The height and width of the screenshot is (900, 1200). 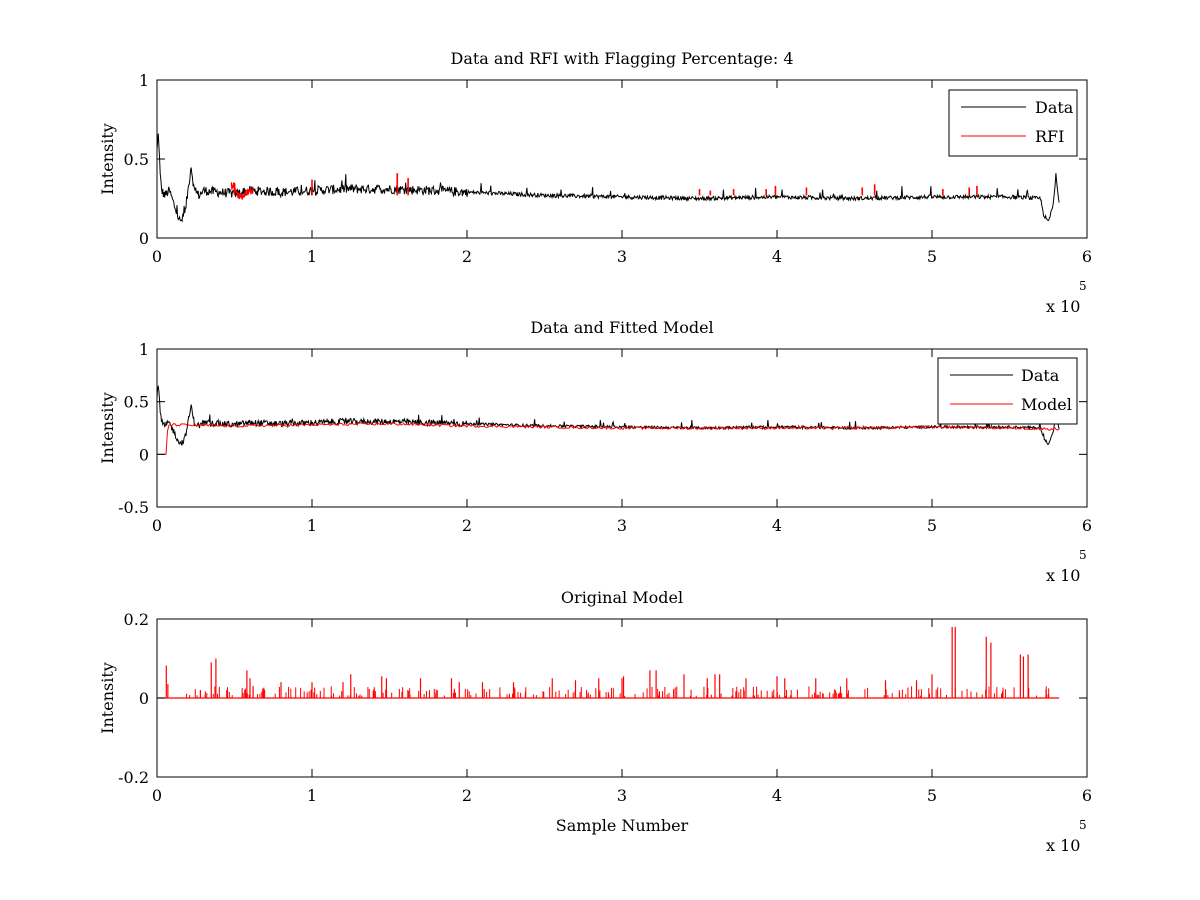 I want to click on legend: Data RFI, so click(x=1013, y=123).